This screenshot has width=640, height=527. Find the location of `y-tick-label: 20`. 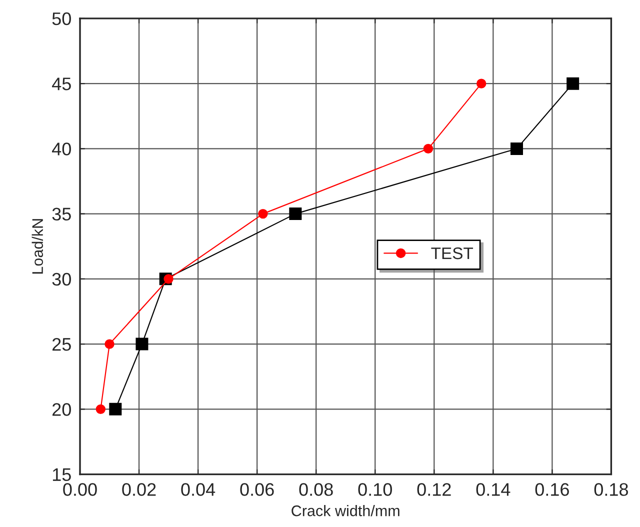

y-tick-label: 20 is located at coordinates (61, 409).